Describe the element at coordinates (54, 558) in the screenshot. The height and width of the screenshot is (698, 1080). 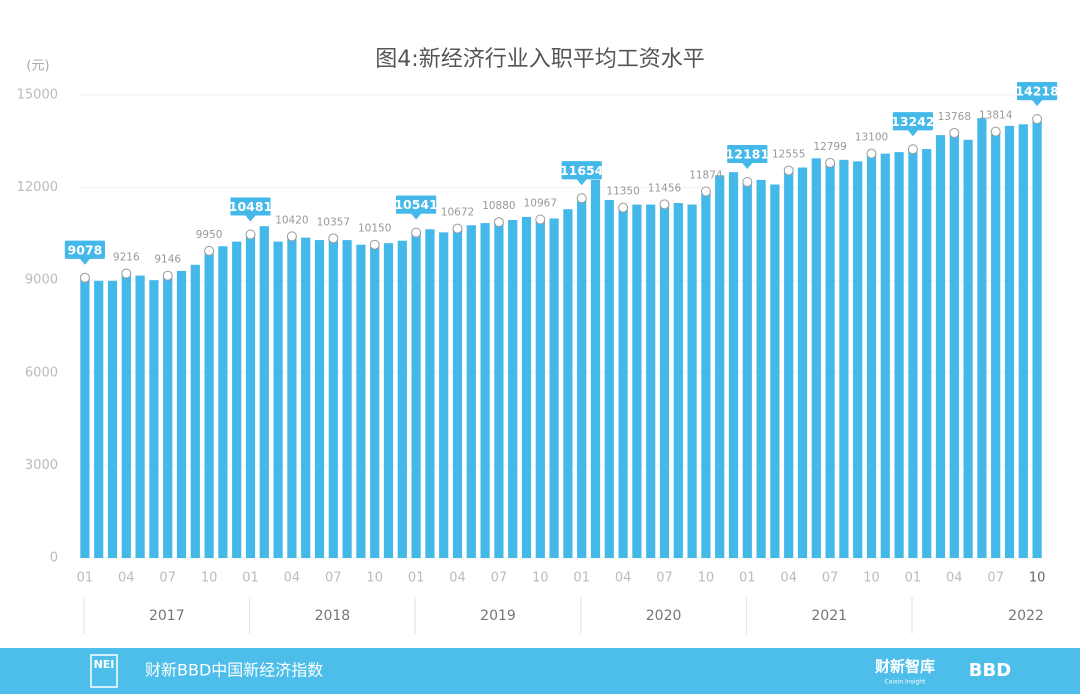
I see `y-tick-label: 0` at that location.